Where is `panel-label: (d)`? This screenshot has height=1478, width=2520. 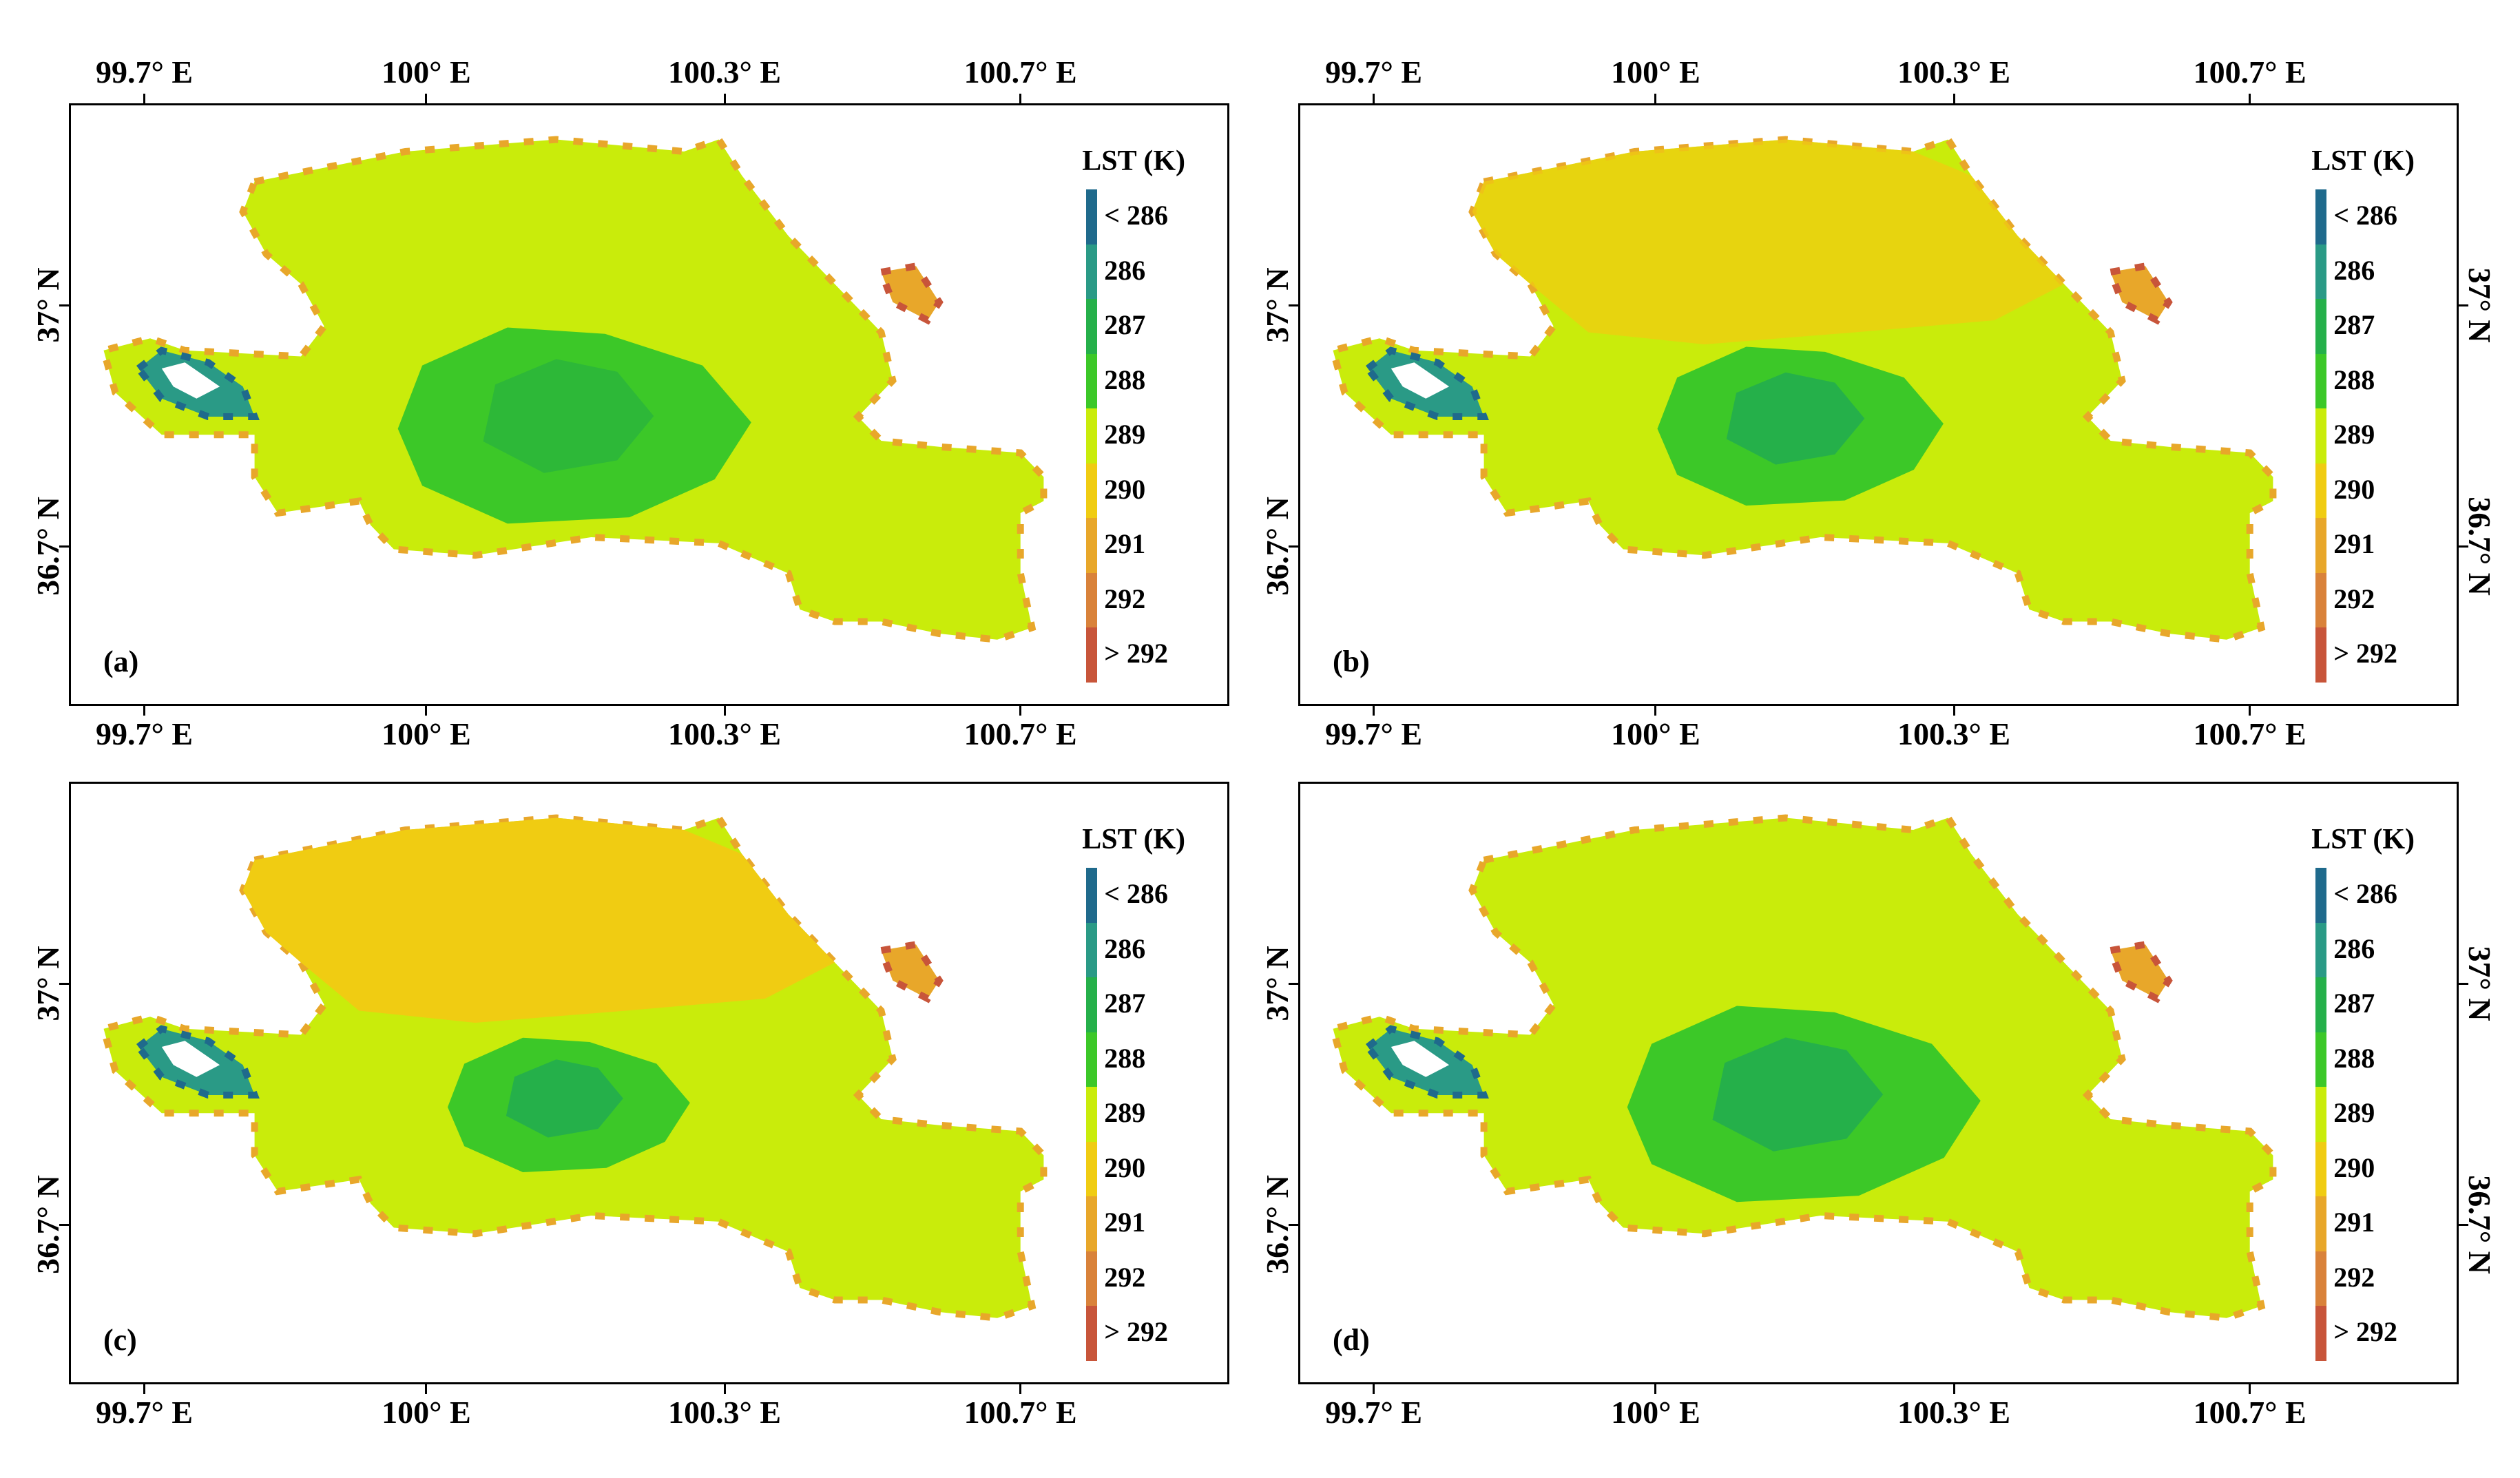
panel-label: (d) is located at coordinates (1351, 1340).